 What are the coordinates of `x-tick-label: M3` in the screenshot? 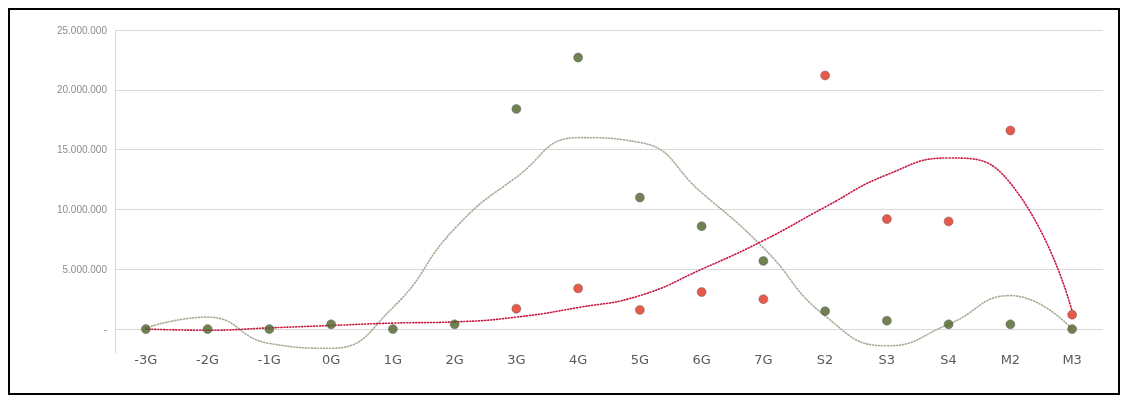 It's located at (1072, 359).